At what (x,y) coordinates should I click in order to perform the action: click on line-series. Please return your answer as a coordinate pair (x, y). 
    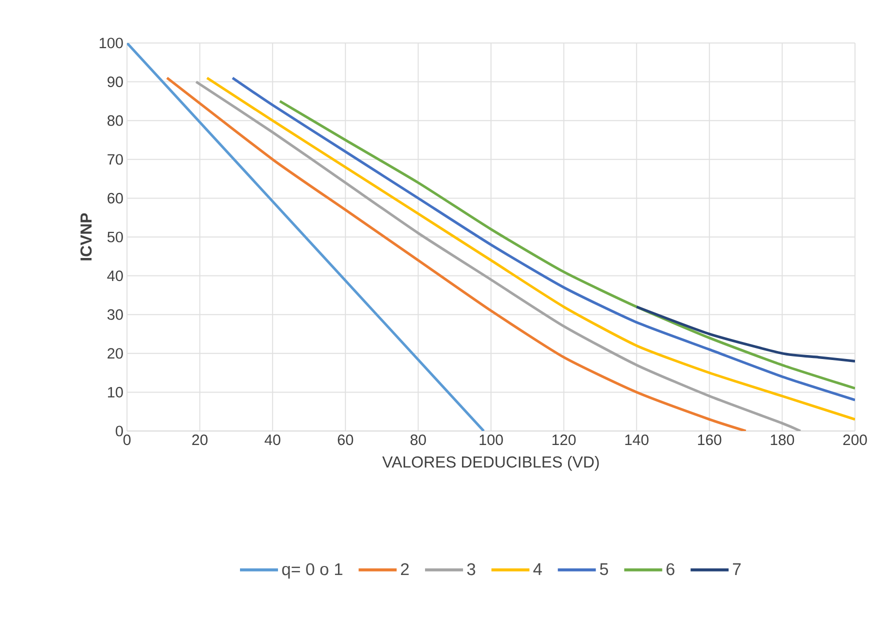
    Looking at the image, I should click on (745, 334).